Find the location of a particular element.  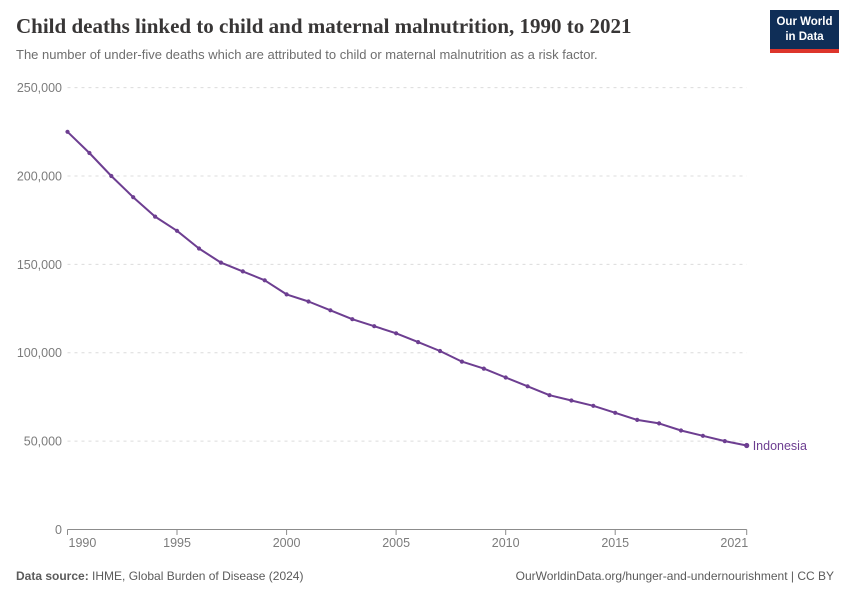

owid-logo-line2: in Data is located at coordinates (804, 36).